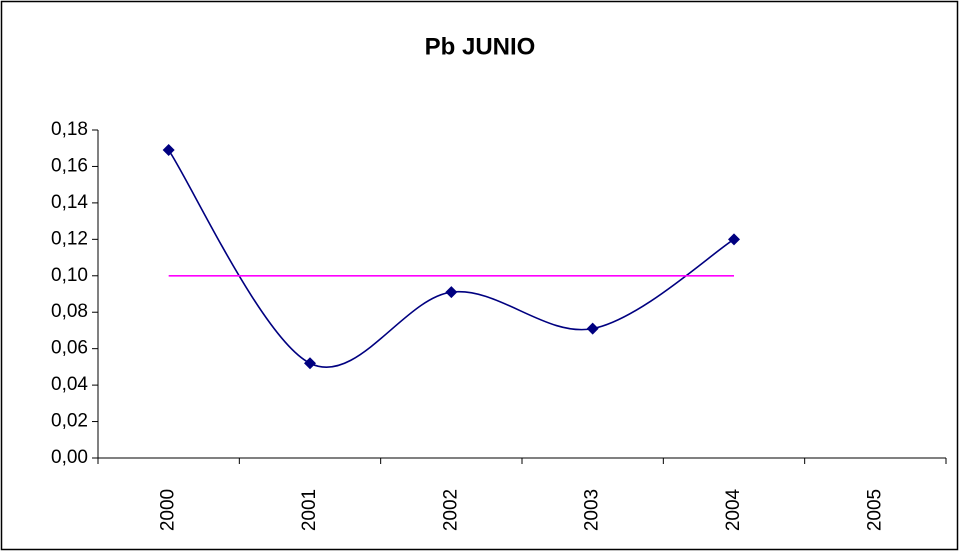 The width and height of the screenshot is (960, 552). I want to click on y-tick-label: 0,02, so click(69, 421).